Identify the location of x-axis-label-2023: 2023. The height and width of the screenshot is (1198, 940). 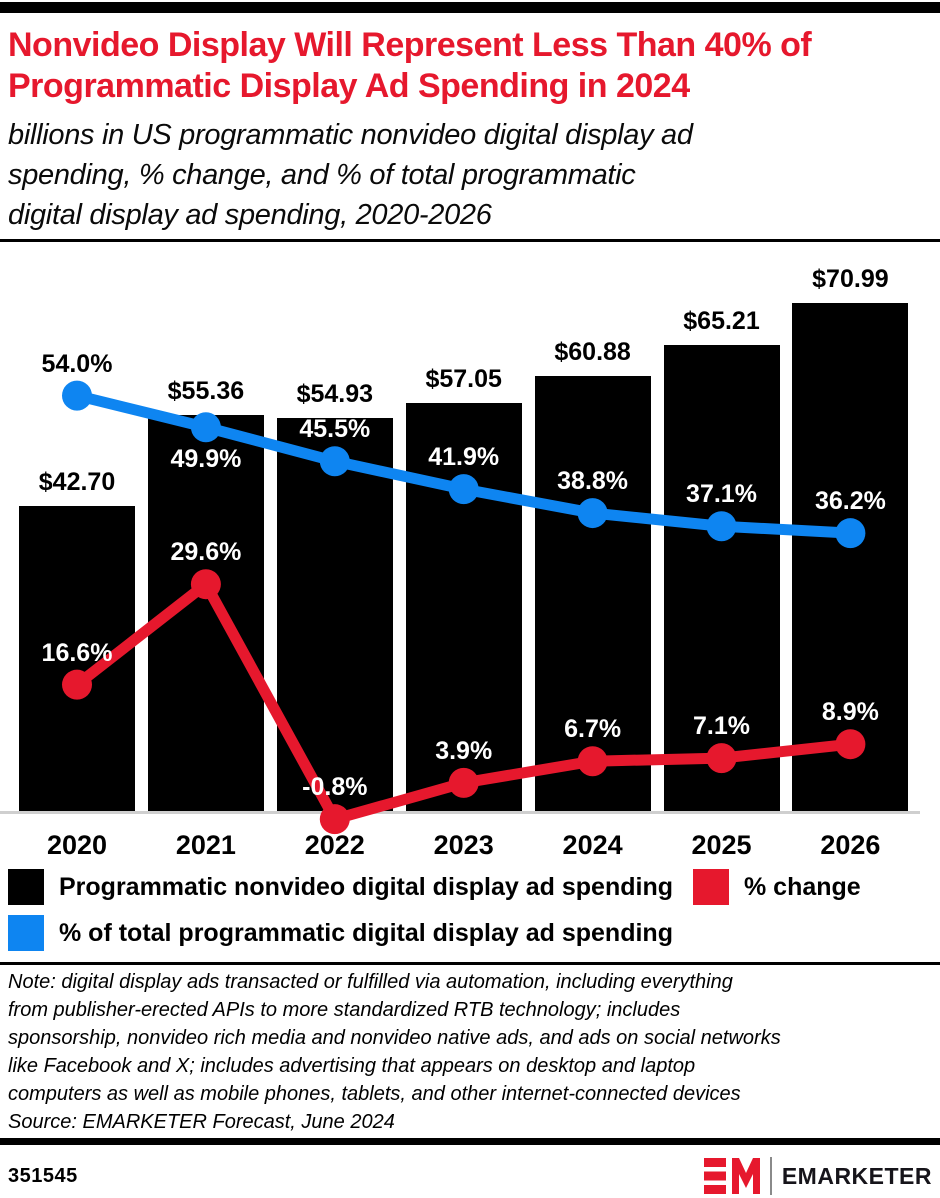
(463, 845).